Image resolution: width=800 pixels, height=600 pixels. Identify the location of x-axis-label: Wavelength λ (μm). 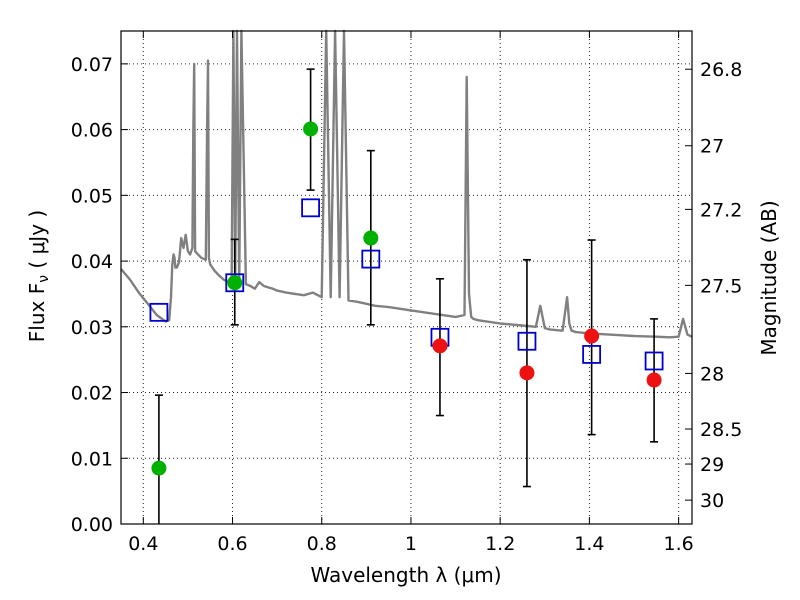
(405, 575).